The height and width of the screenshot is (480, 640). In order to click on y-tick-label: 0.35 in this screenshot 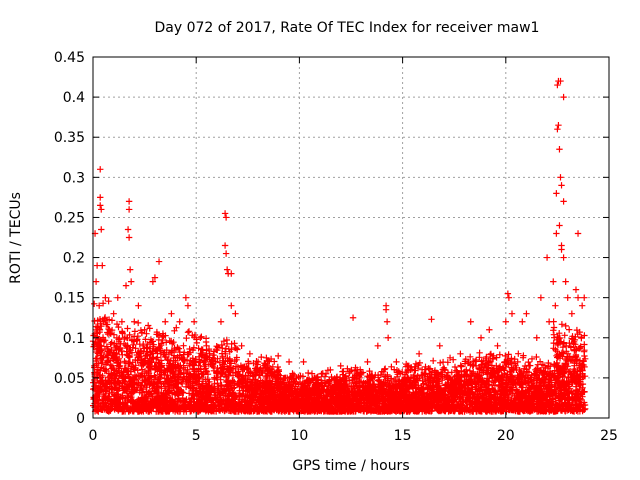, I will do `click(69, 138)`.